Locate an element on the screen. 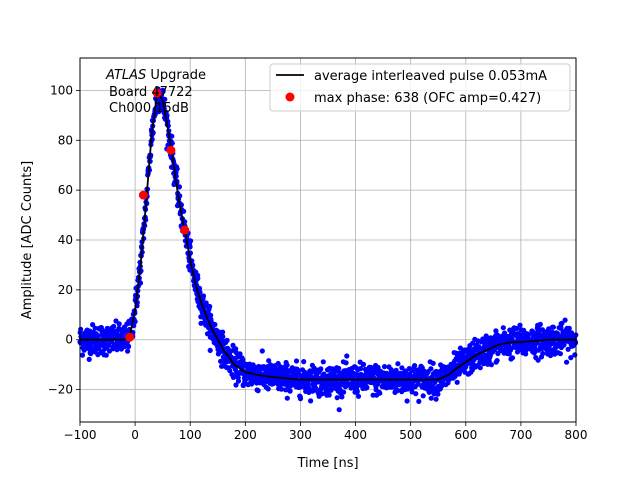  y-tick-label: 0 is located at coordinates (69, 340).